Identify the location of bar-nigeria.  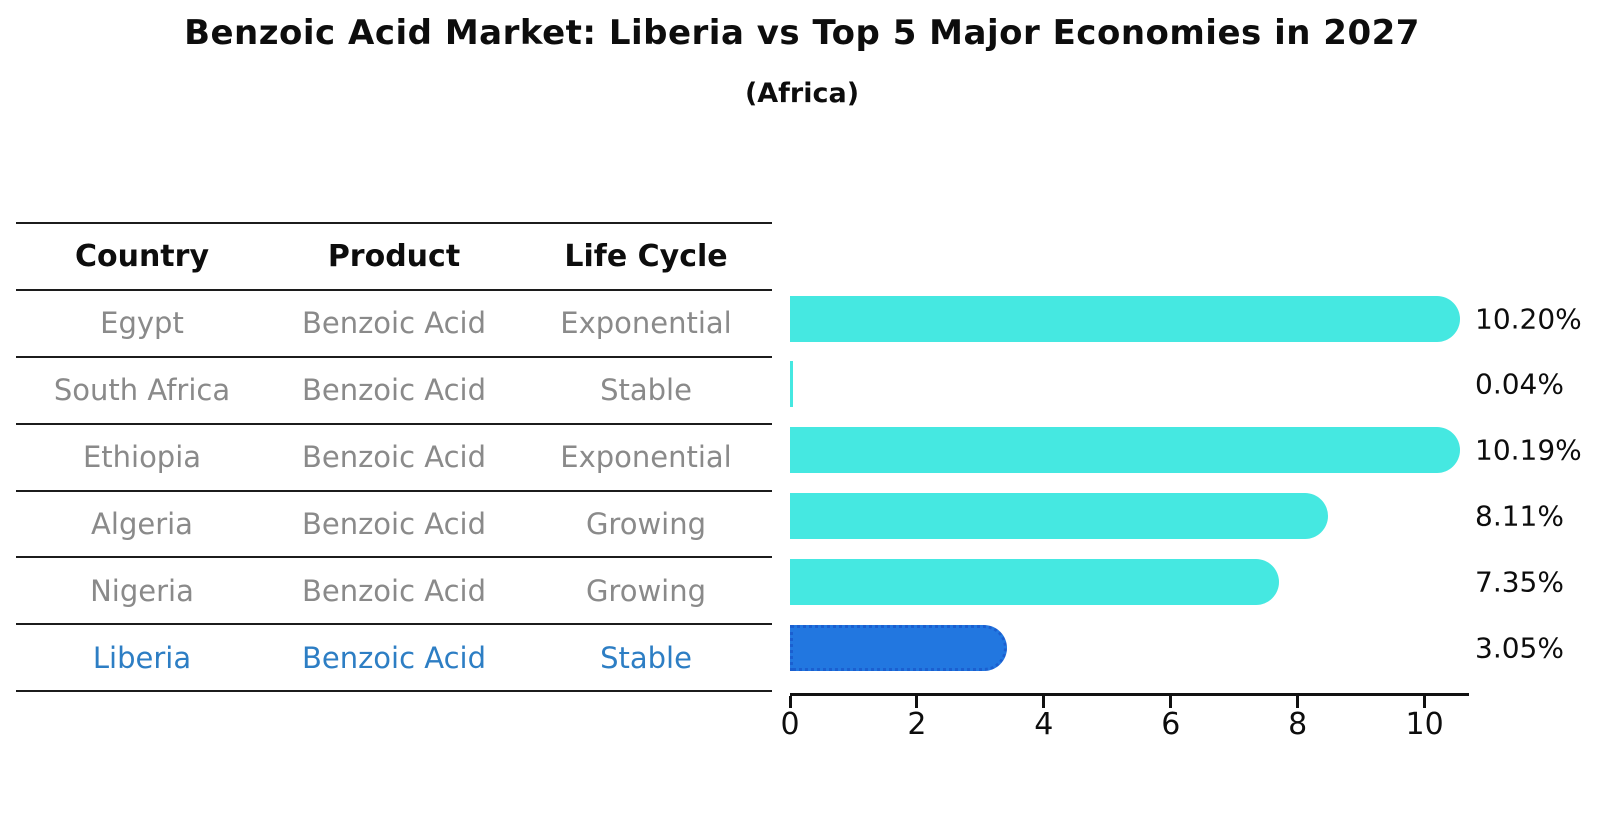
(1035, 581).